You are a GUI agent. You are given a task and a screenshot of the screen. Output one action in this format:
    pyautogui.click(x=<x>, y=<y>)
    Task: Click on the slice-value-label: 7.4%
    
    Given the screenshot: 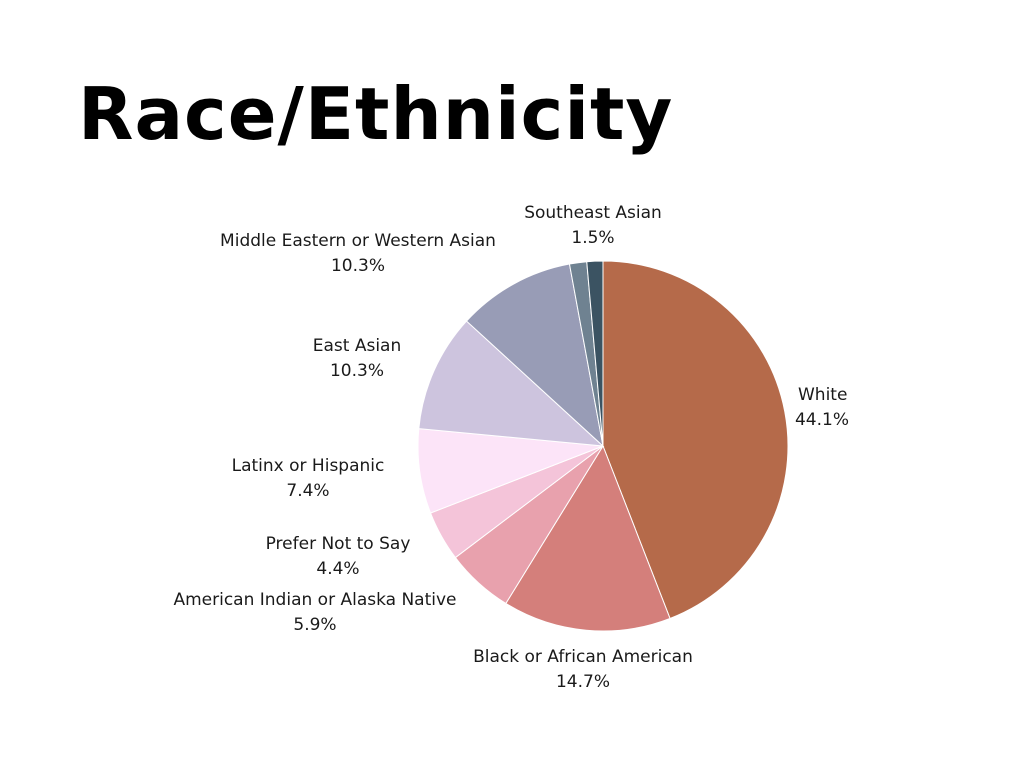 What is the action you would take?
    pyautogui.click(x=307, y=491)
    